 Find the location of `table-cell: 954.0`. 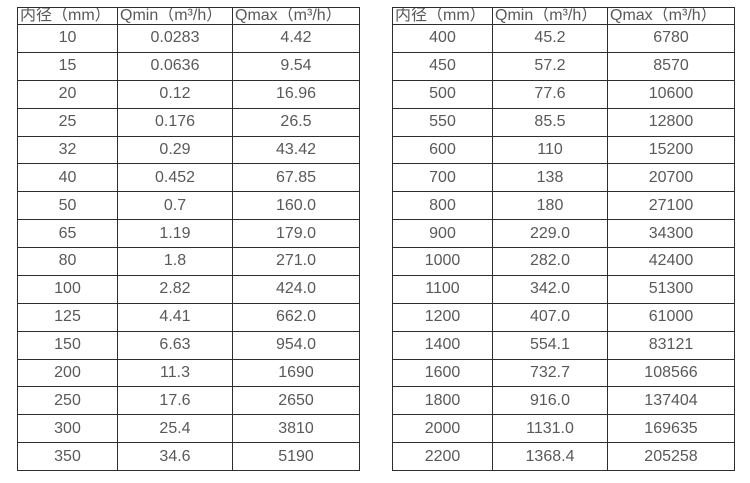

table-cell: 954.0 is located at coordinates (296, 345).